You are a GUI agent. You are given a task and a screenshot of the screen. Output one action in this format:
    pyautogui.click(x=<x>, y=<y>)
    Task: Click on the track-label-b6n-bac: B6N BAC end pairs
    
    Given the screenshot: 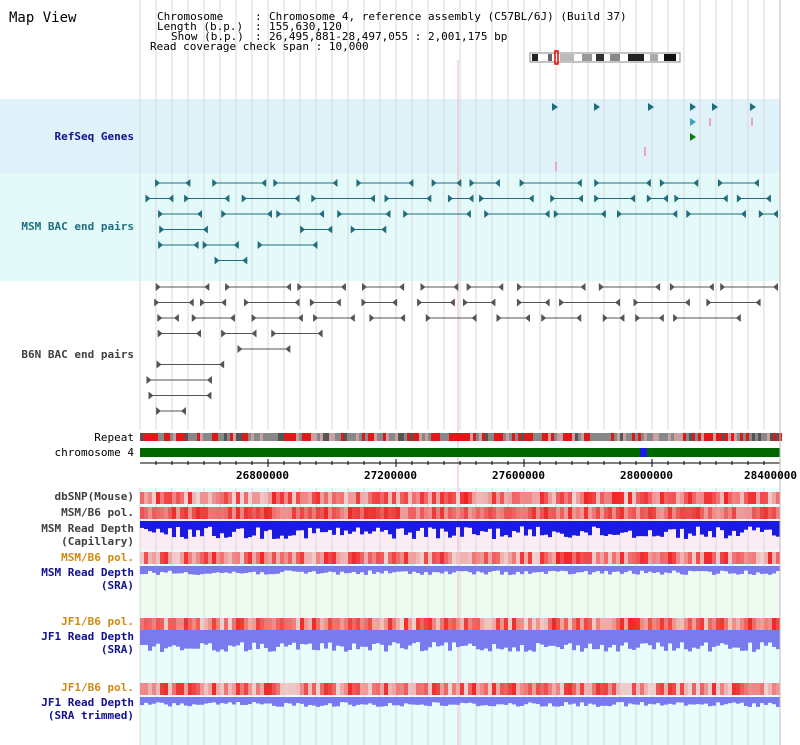 What is the action you would take?
    pyautogui.click(x=77, y=354)
    